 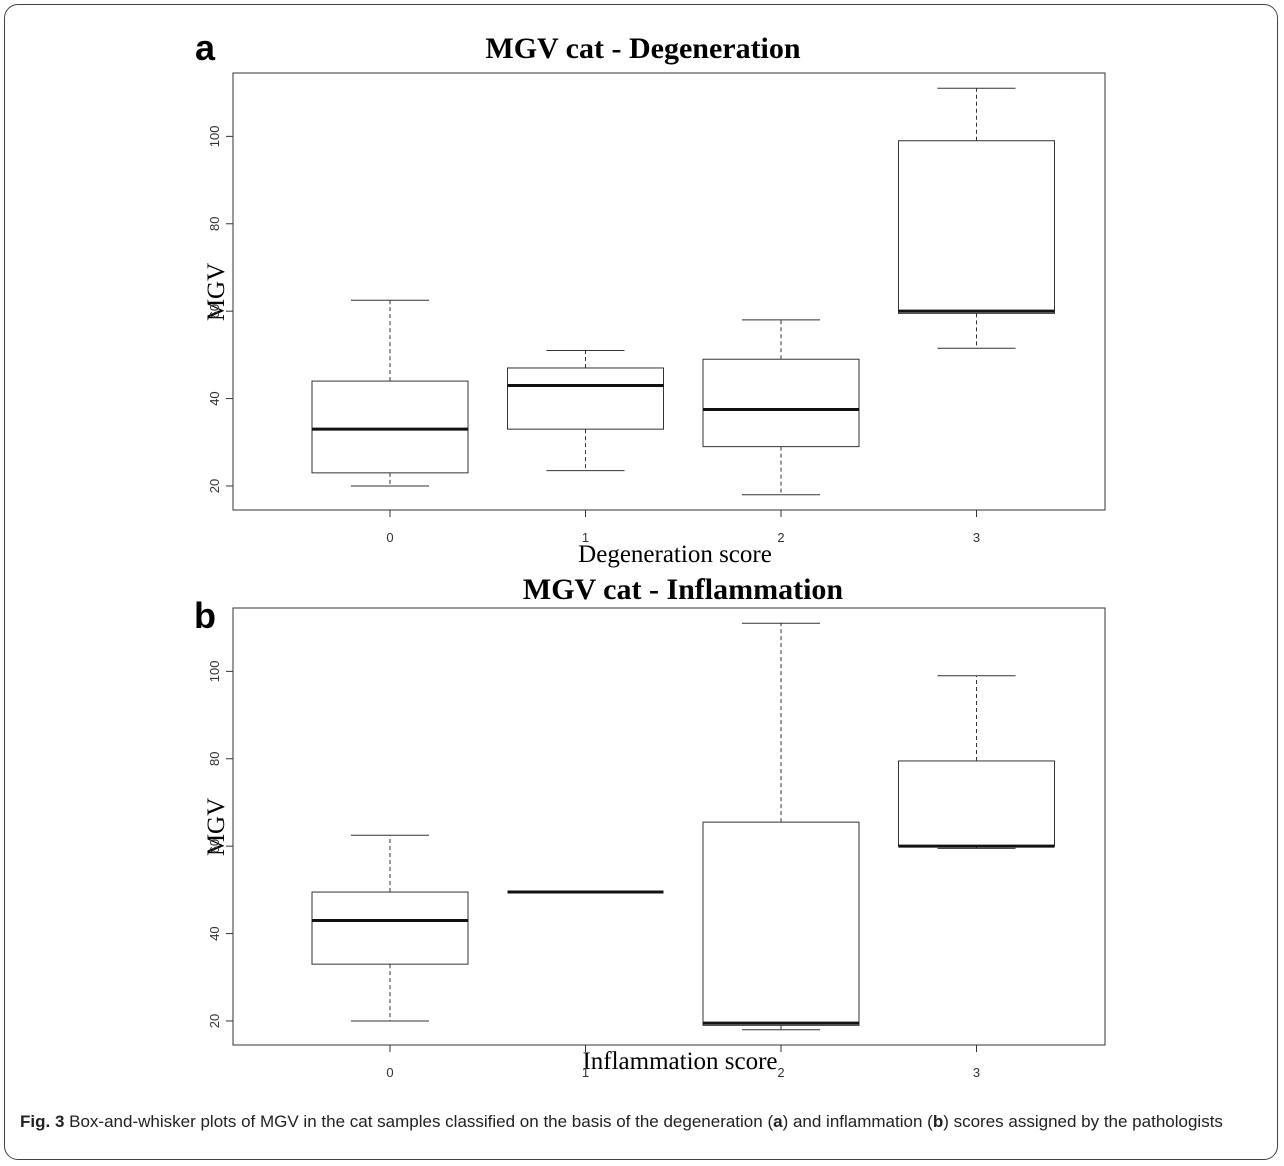 I want to click on panel-b-y-tick-label: 100, so click(x=214, y=672).